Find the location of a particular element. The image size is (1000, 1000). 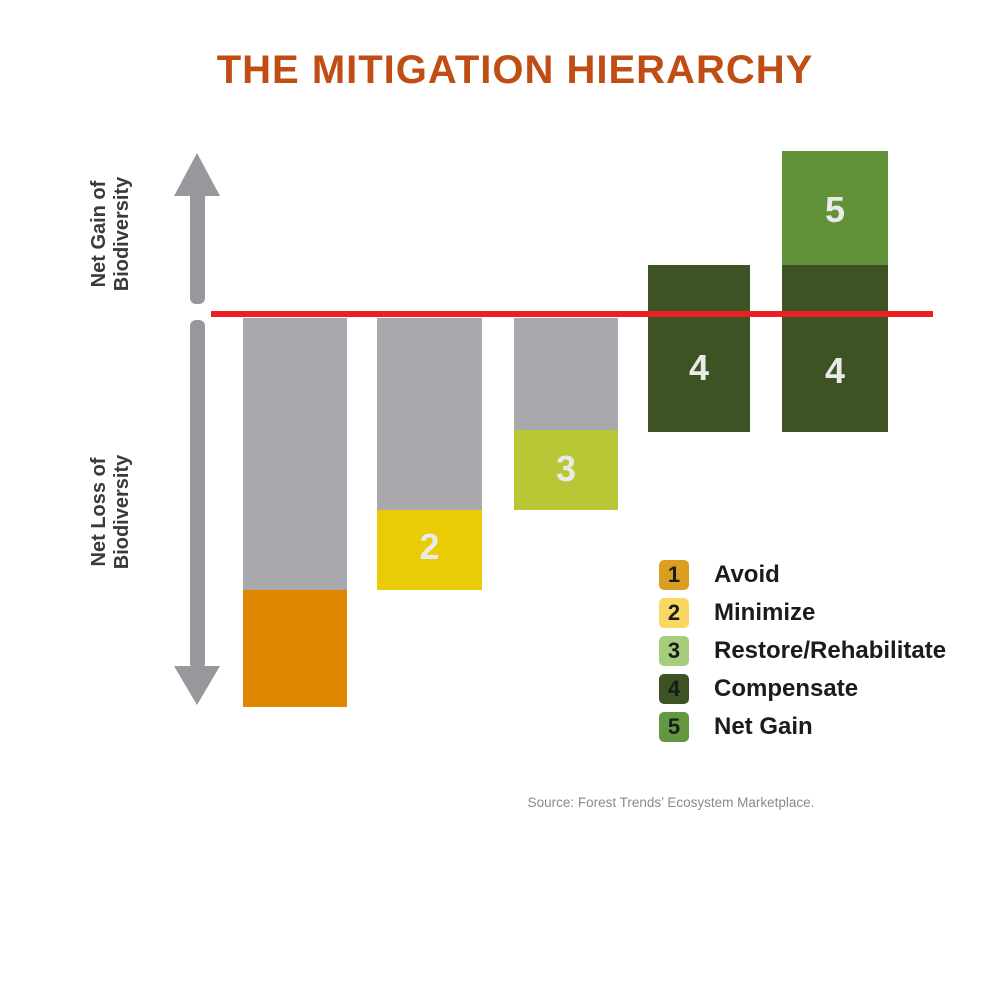

bar-number-label: 5 is located at coordinates (835, 209).